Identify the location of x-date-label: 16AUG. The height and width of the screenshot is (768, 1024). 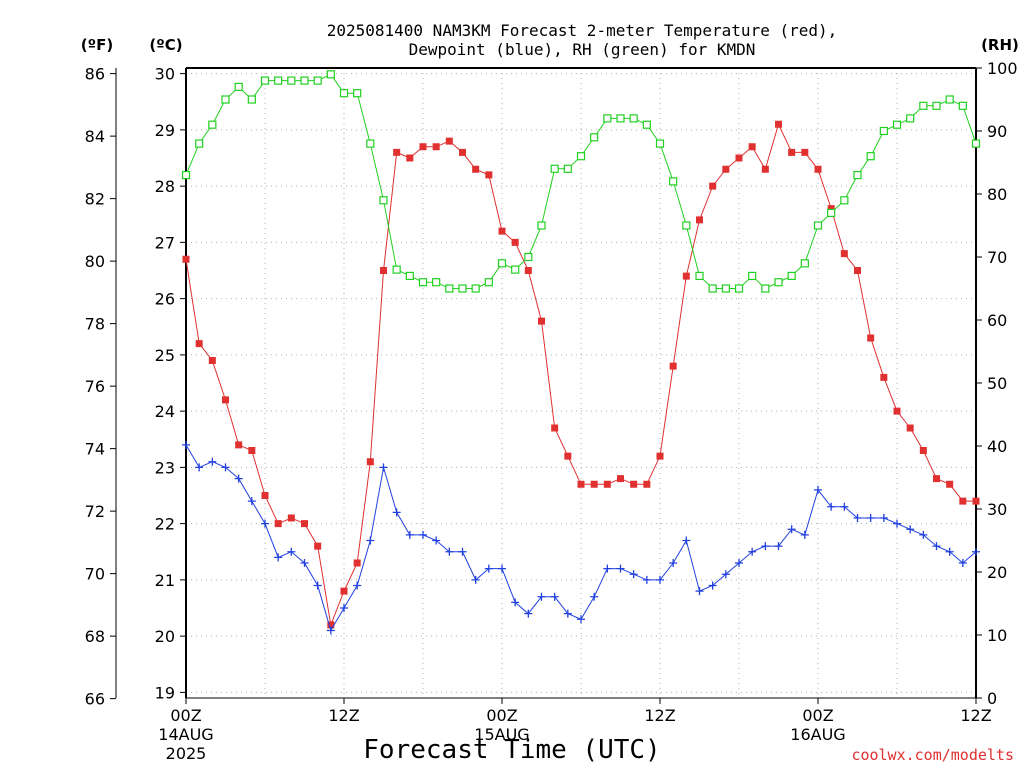
(817, 734).